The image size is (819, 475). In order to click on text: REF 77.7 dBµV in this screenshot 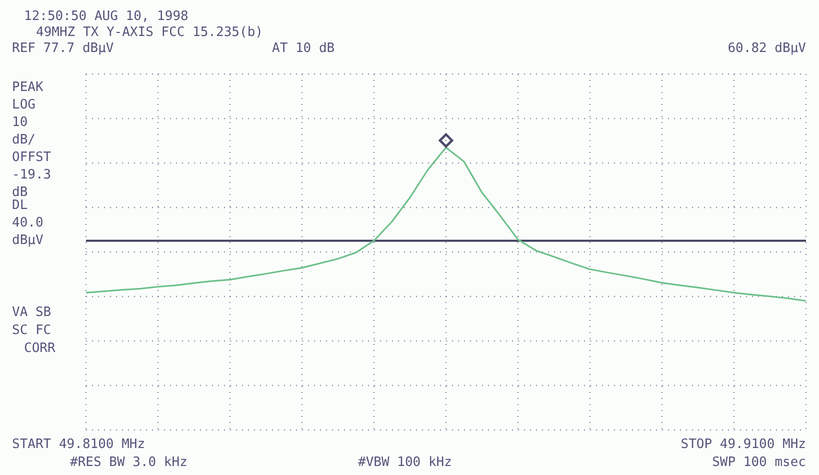, I will do `click(63, 48)`.